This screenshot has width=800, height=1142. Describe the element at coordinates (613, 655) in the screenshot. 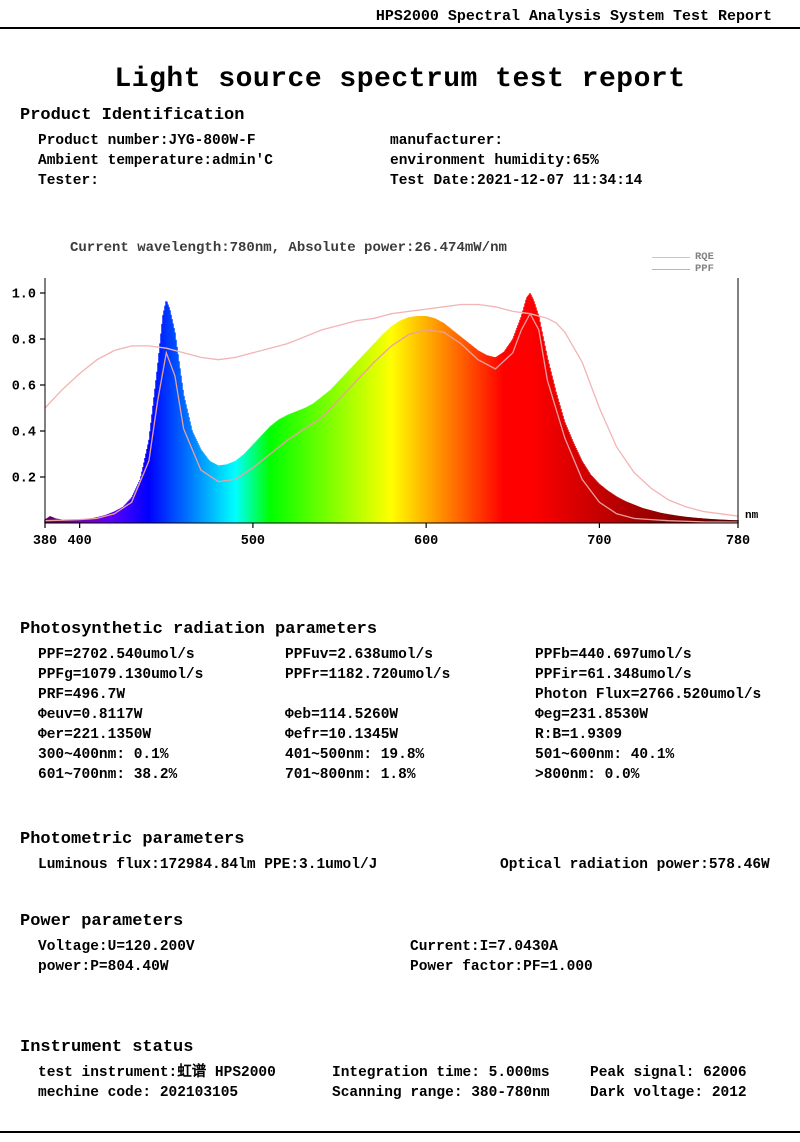

I see `param-ppfb: PPFb=440.697umol/s` at that location.